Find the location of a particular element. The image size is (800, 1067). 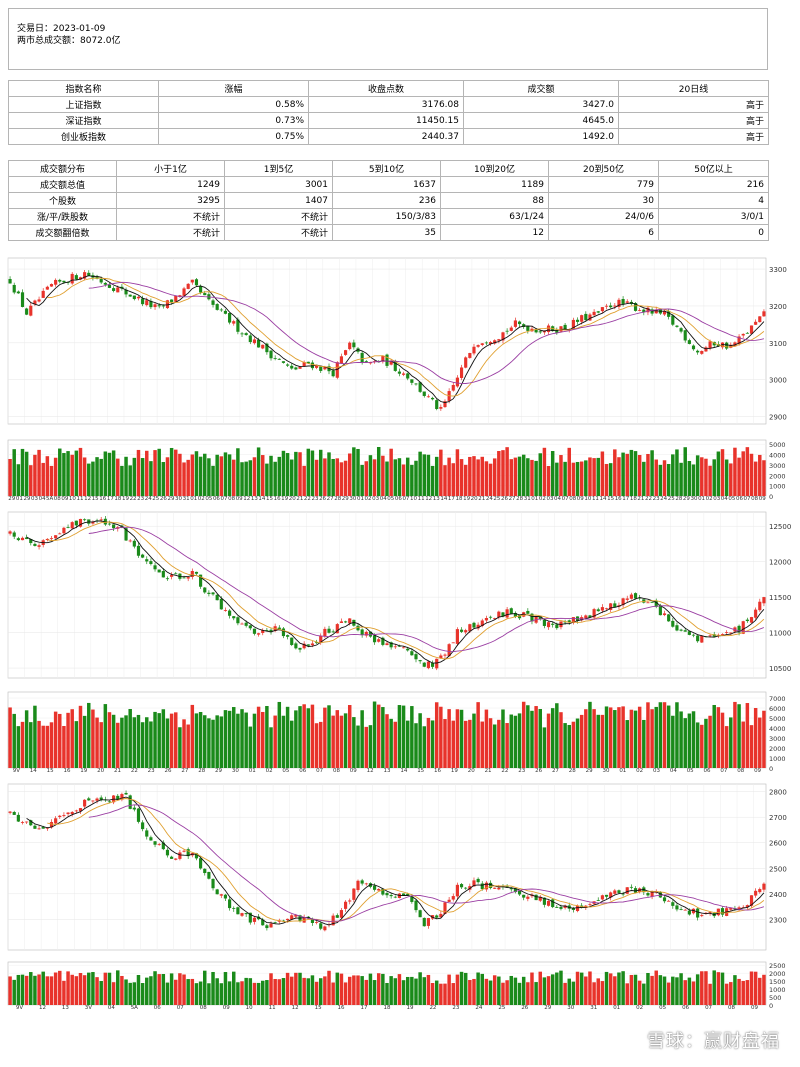

volume-y-tick-label: 0 is located at coordinates (771, 497).